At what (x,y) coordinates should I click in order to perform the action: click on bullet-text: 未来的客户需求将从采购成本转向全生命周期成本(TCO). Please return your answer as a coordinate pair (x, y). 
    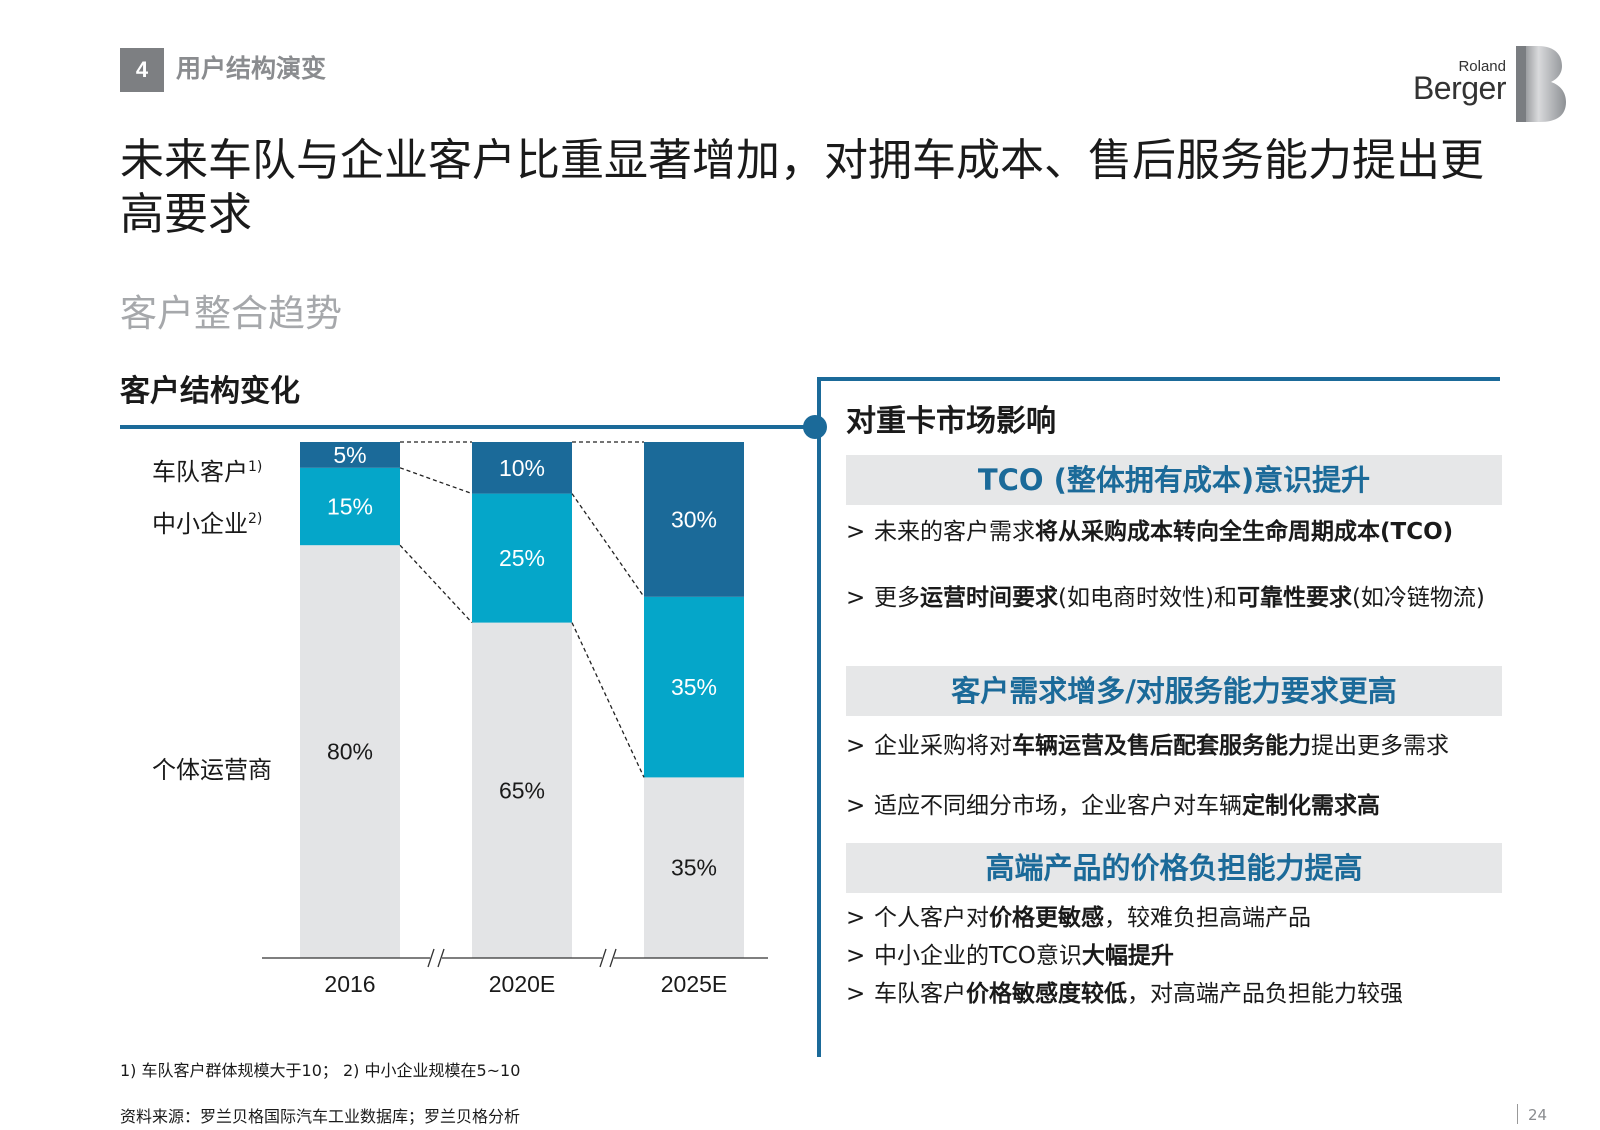
    Looking at the image, I should click on (1187, 532).